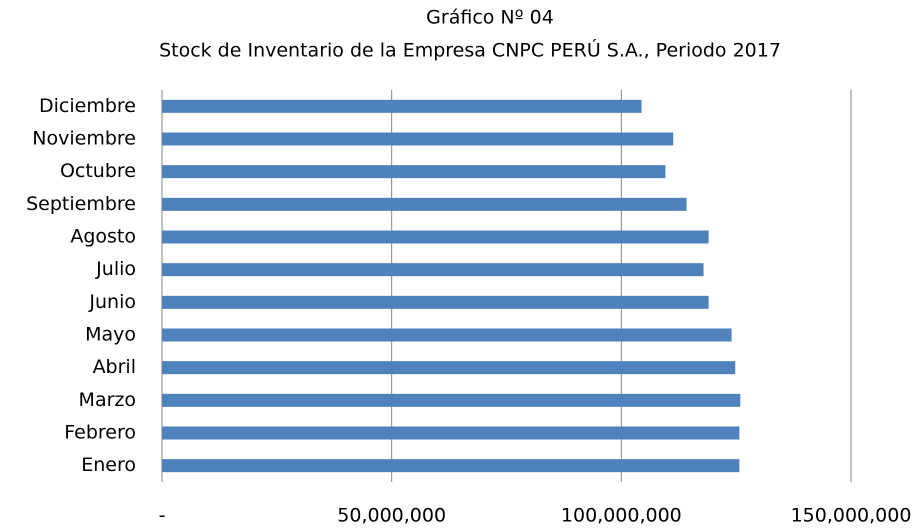 The height and width of the screenshot is (529, 920). Describe the element at coordinates (115, 269) in the screenshot. I see `y-tick-label: Julio` at that location.